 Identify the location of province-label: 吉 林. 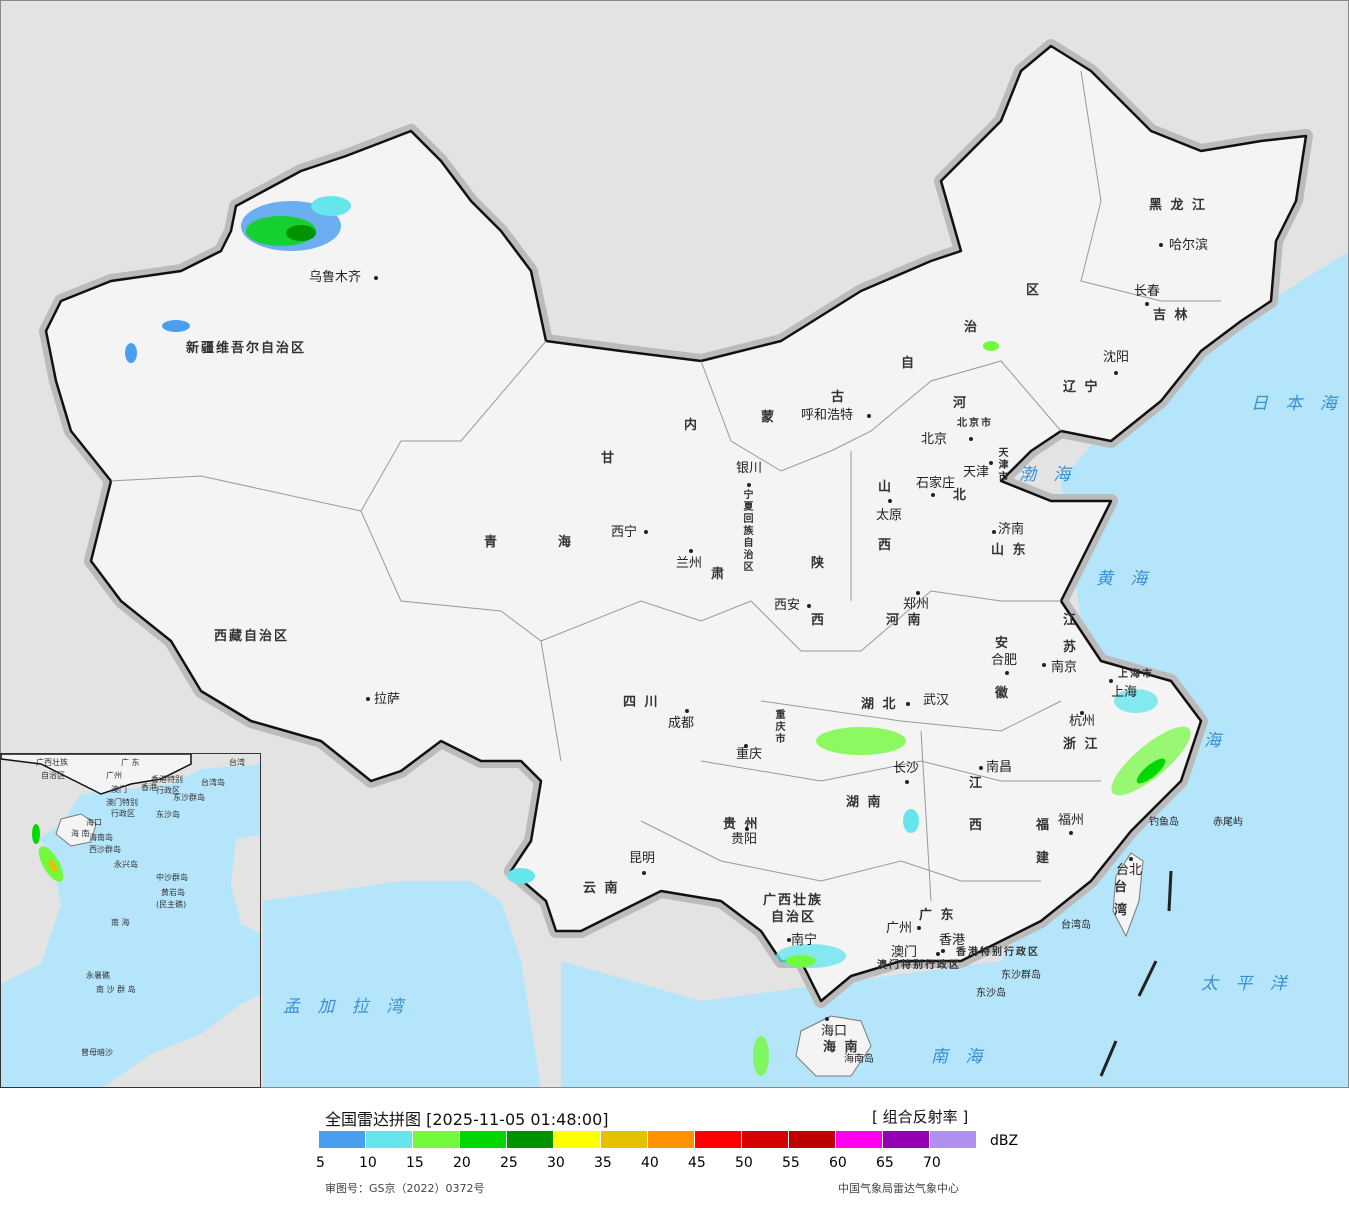
(1171, 315).